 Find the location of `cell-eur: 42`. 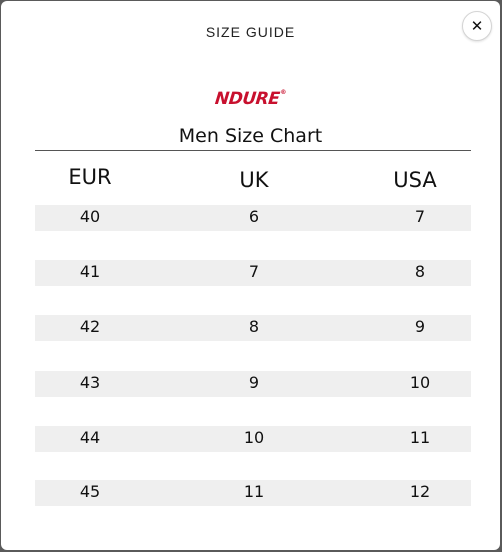

cell-eur: 42 is located at coordinates (90, 326).